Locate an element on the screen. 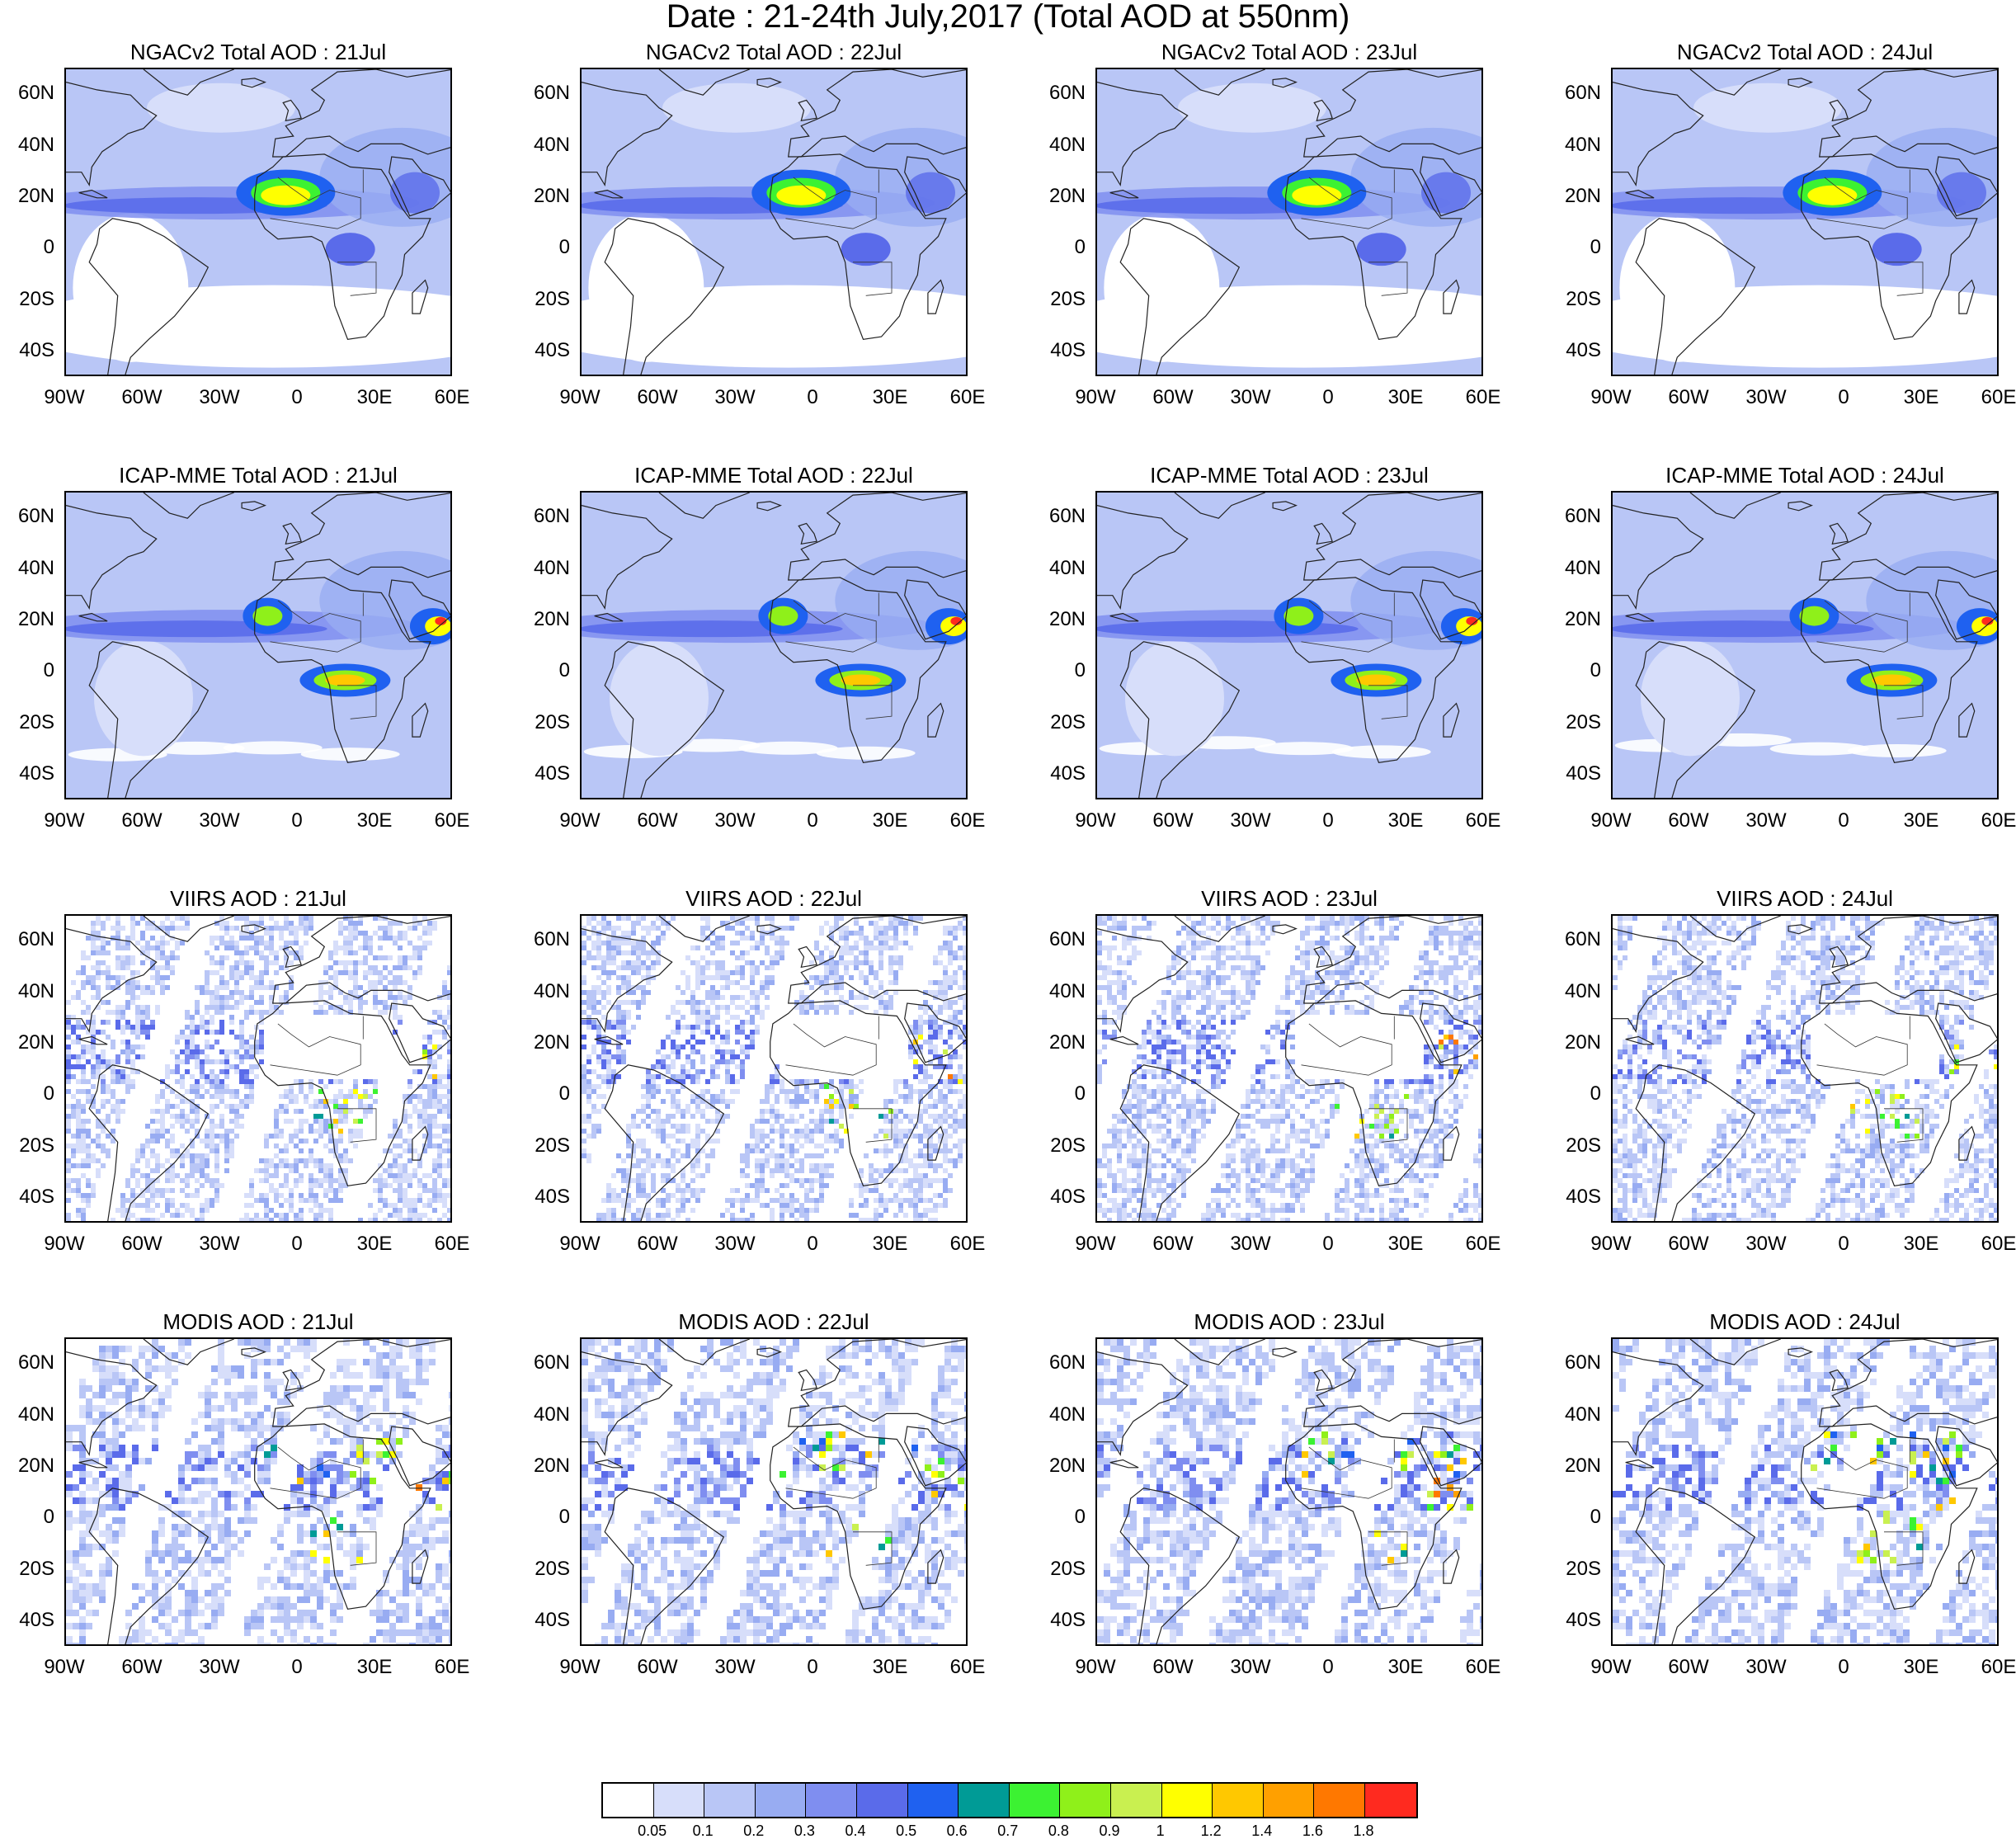 The width and height of the screenshot is (2016, 1839). colorbar-label: 1.2 is located at coordinates (1211, 1830).